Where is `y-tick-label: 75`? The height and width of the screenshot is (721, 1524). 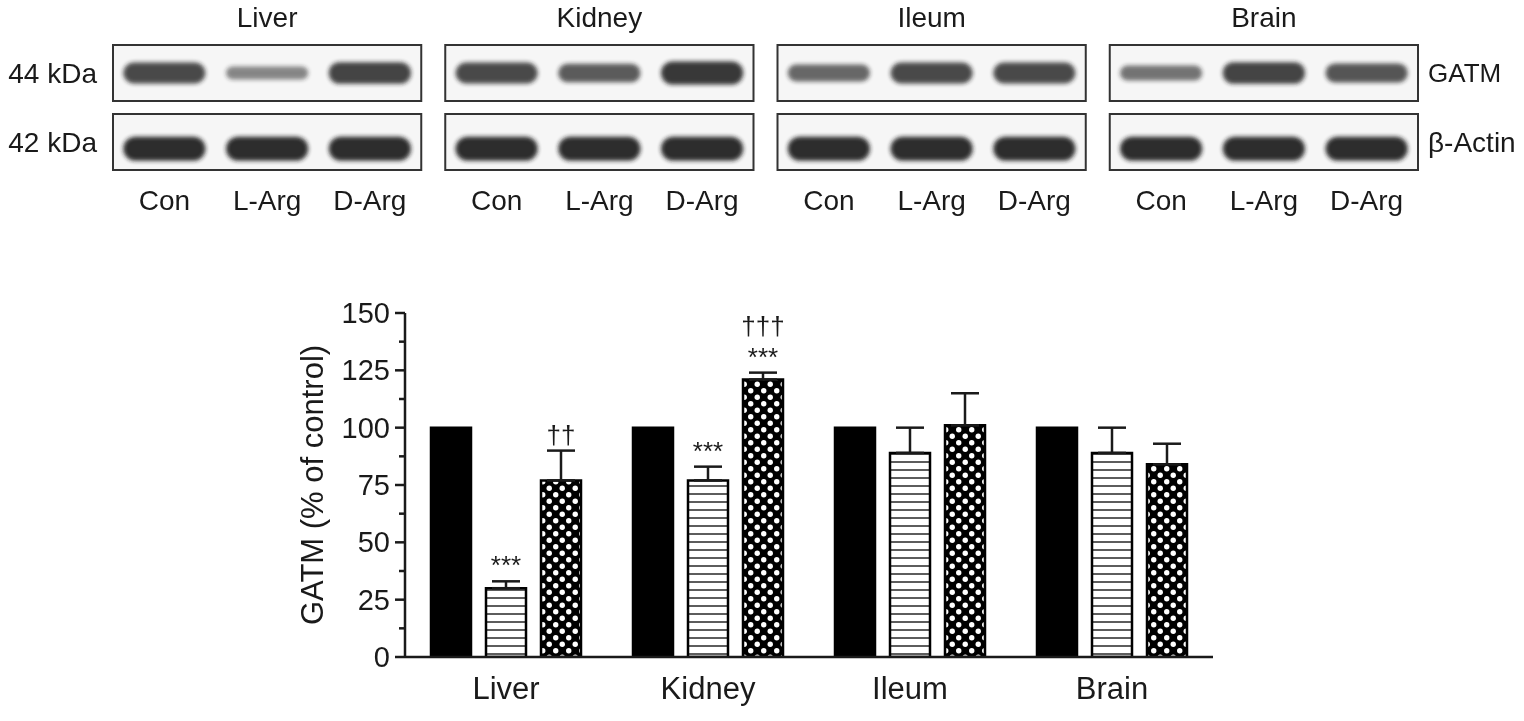 y-tick-label: 75 is located at coordinates (373, 485).